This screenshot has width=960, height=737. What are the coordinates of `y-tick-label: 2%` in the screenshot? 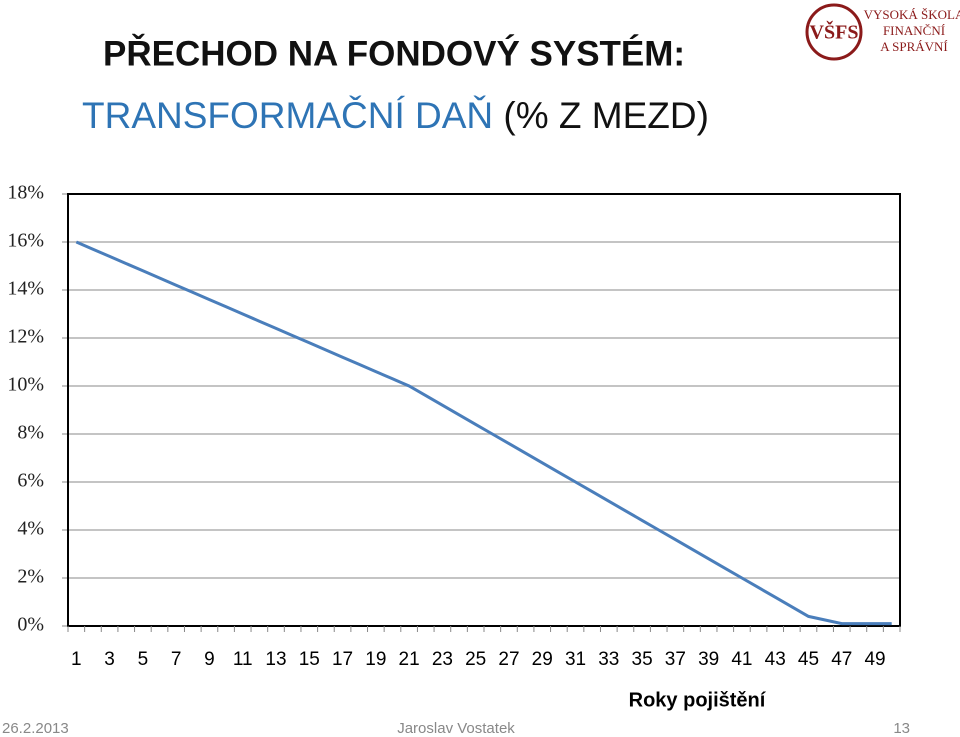 It's located at (30, 577).